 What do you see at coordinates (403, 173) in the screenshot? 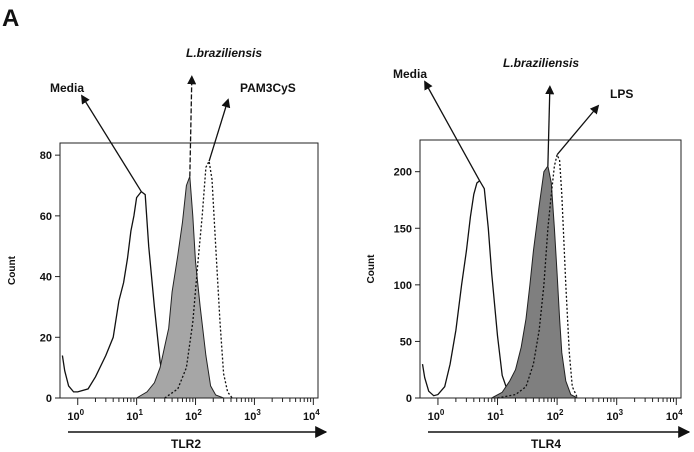
I see `y-tick-label: 200` at bounding box center [403, 173].